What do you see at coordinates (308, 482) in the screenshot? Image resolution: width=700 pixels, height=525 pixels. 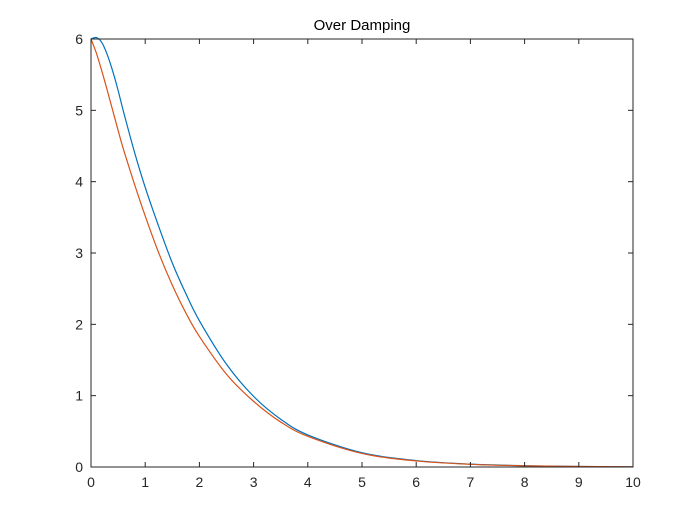 I see `x-tick-label: 4` at bounding box center [308, 482].